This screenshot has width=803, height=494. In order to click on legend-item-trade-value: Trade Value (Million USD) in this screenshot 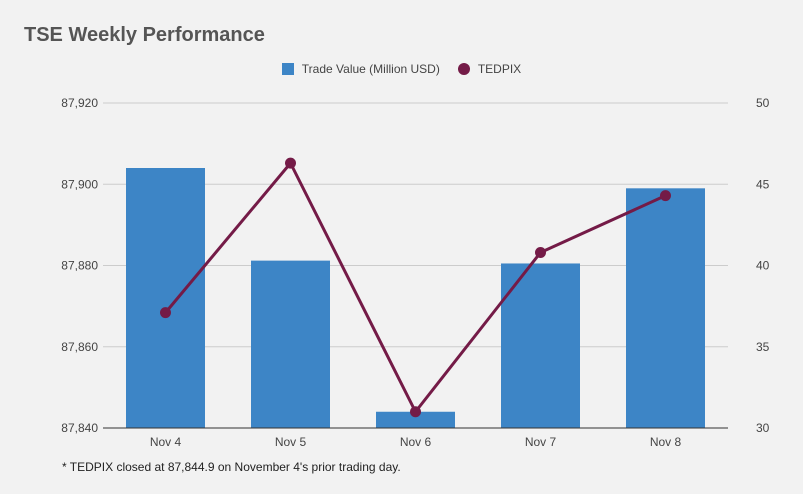, I will do `click(360, 69)`.